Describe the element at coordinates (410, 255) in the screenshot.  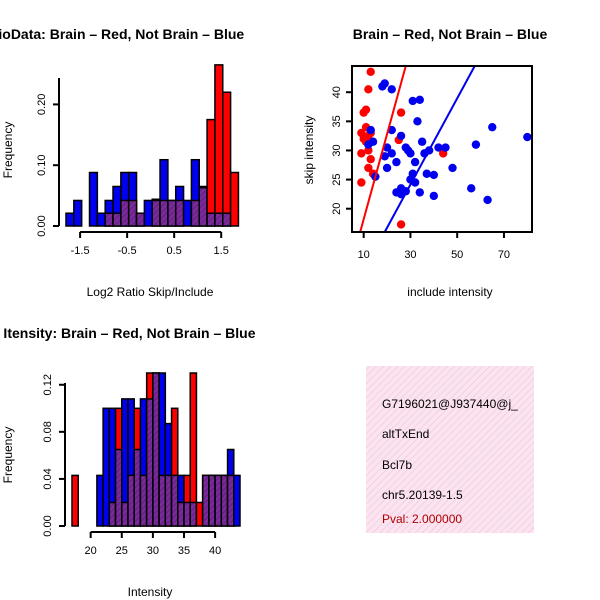
I see `scatter-x-tick-label: 30` at that location.